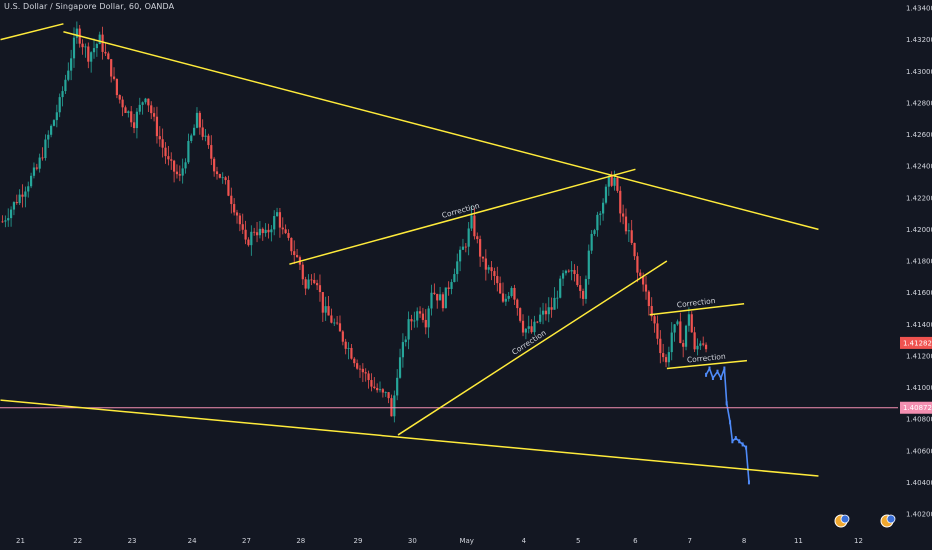 The width and height of the screenshot is (932, 550). Describe the element at coordinates (412, 541) in the screenshot. I see `x-tick-label: 30` at that location.